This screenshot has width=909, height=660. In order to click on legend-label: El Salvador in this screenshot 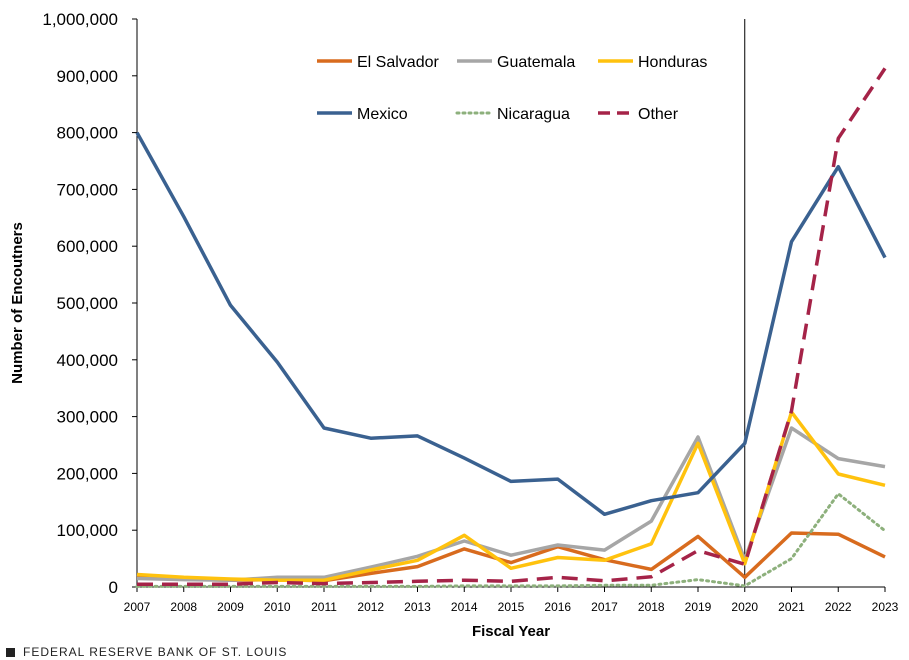, I will do `click(398, 62)`.